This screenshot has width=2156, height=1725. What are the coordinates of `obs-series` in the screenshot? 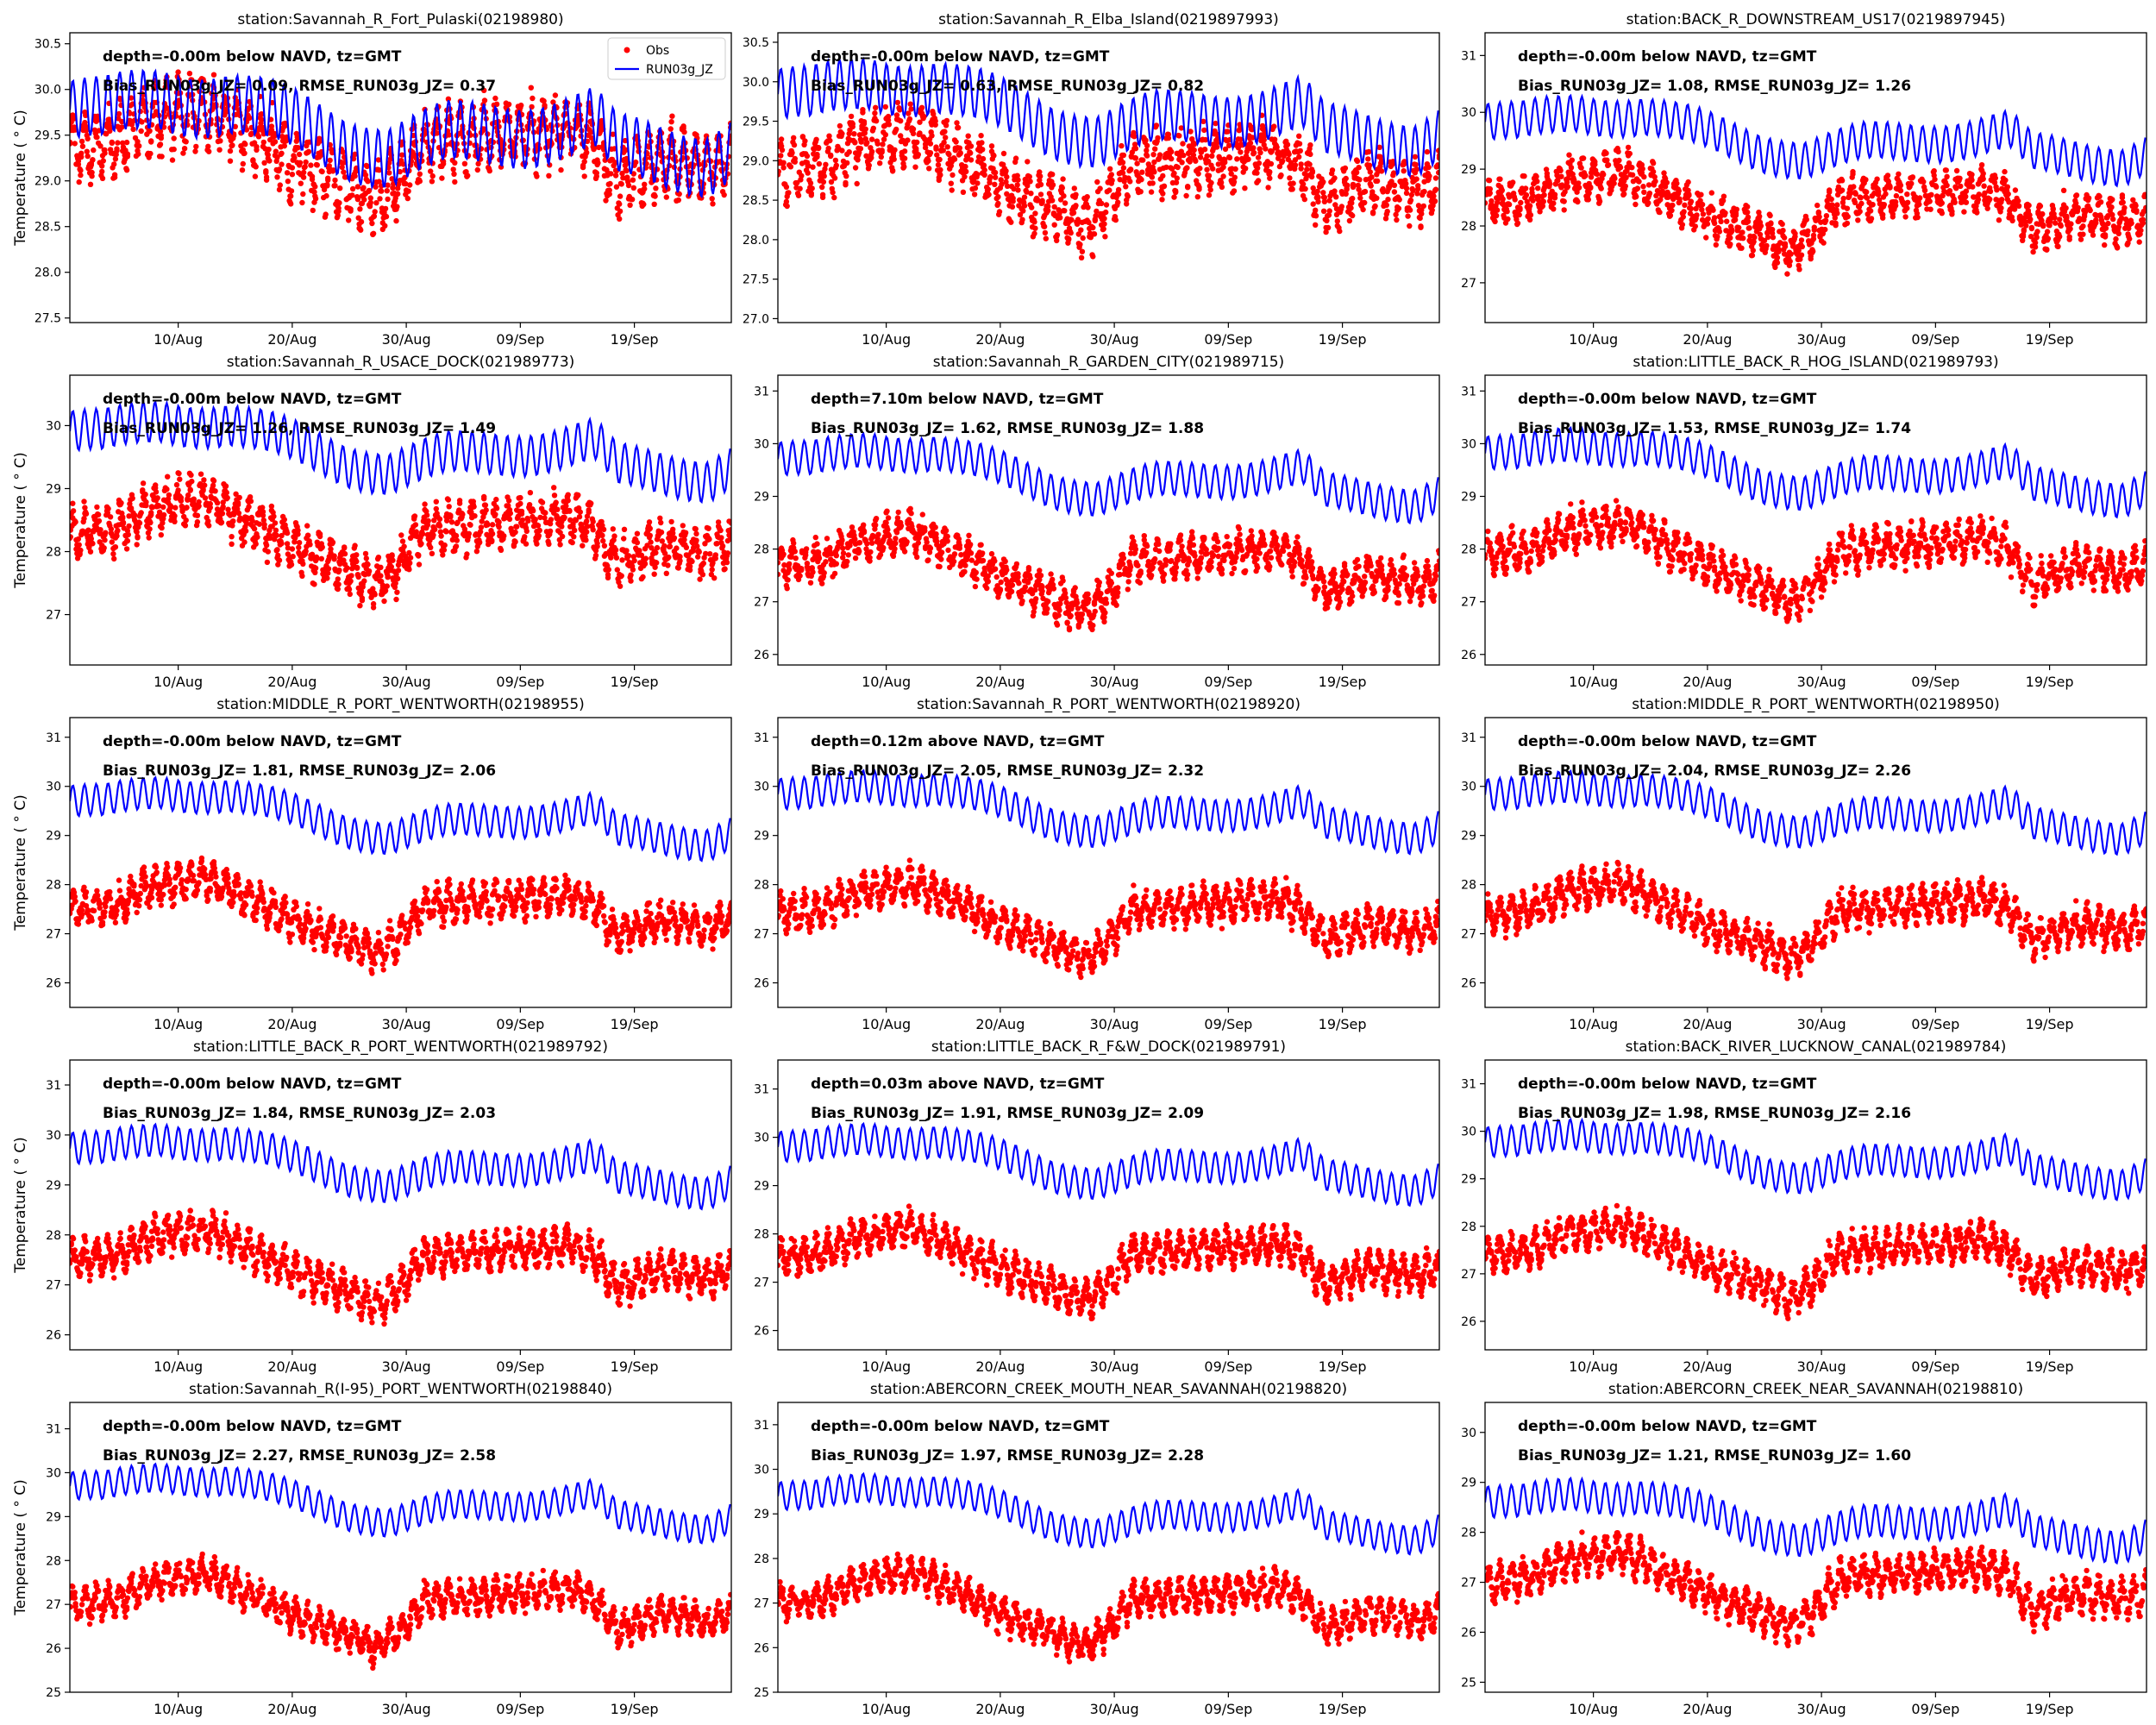 It's located at (1816, 210).